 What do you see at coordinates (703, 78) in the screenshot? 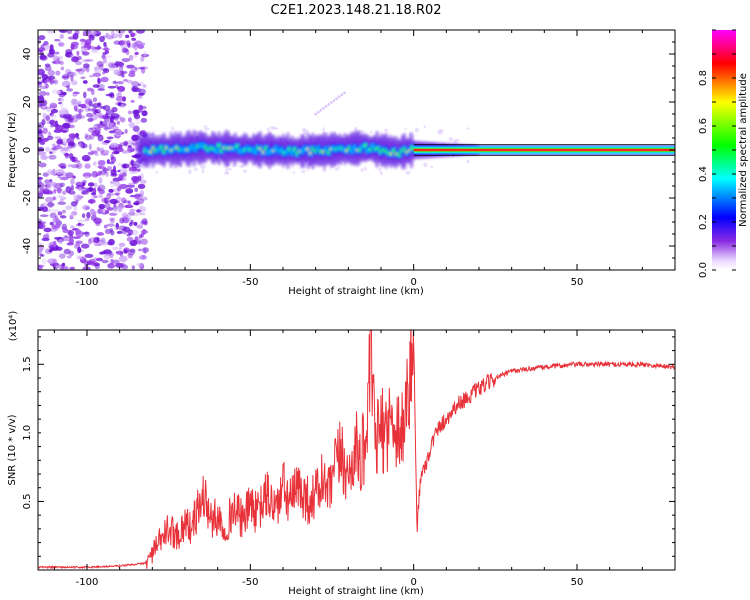
I see `colorbar-tick-label: 0.8` at bounding box center [703, 78].